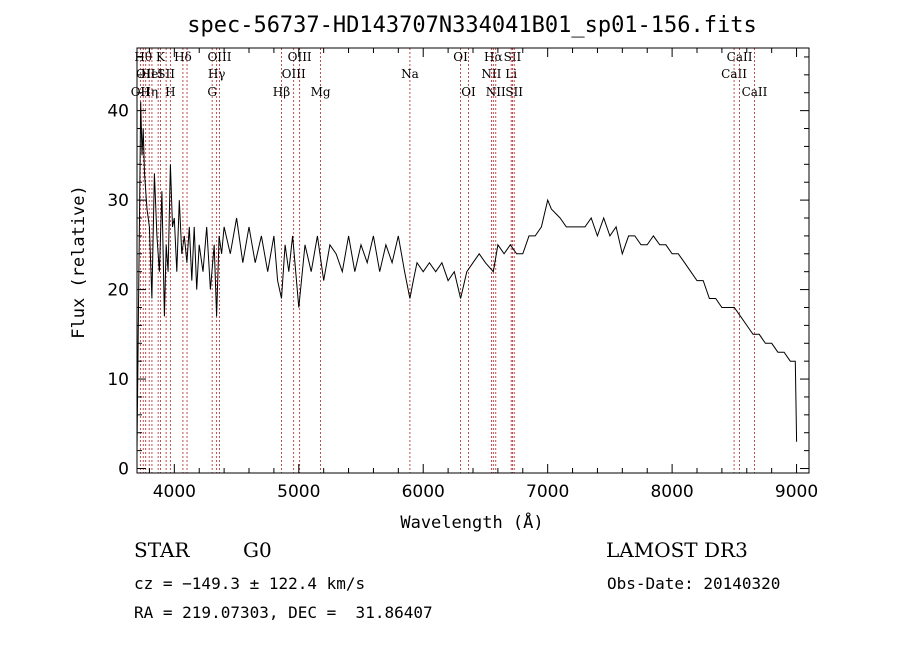 Image resolution: width=900 pixels, height=649 pixels. What do you see at coordinates (79, 262) in the screenshot?
I see `y-axis-title: Flux (relative)` at bounding box center [79, 262].